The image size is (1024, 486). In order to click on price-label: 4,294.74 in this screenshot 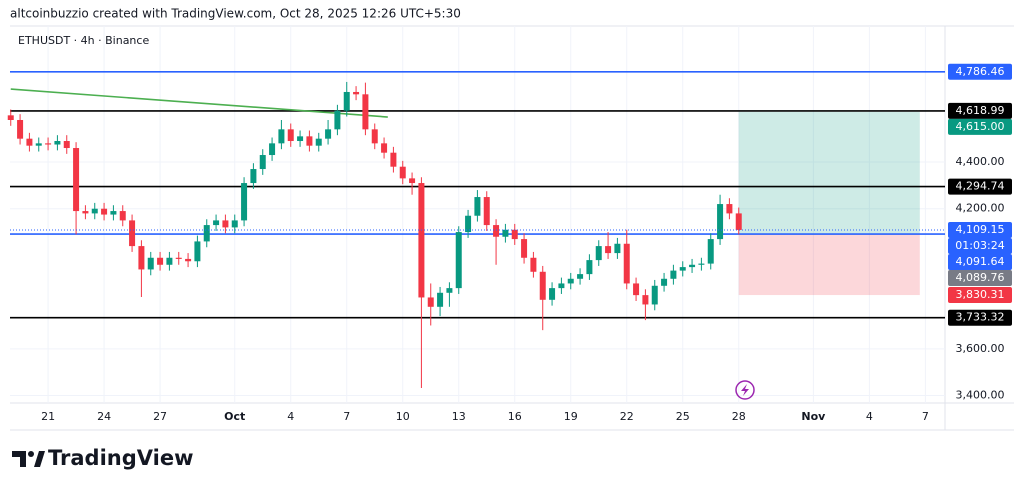, I will do `click(980, 186)`.